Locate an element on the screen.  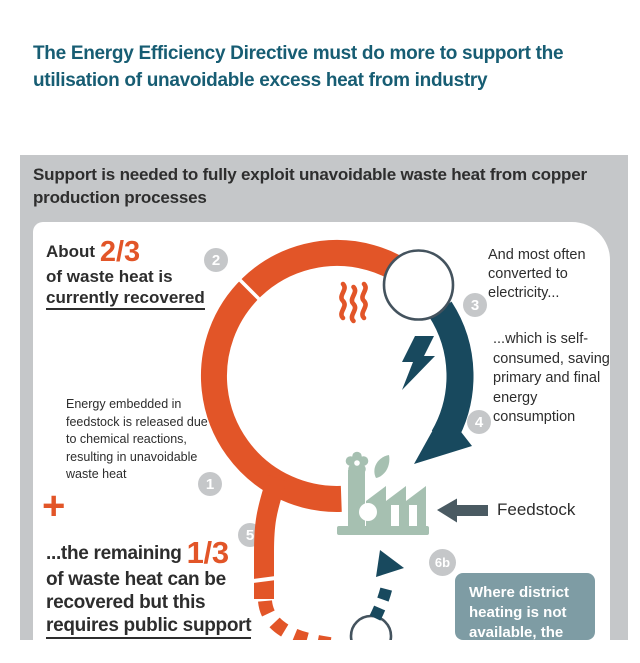
feedstock-label: Feedstock is located at coordinates (536, 509).